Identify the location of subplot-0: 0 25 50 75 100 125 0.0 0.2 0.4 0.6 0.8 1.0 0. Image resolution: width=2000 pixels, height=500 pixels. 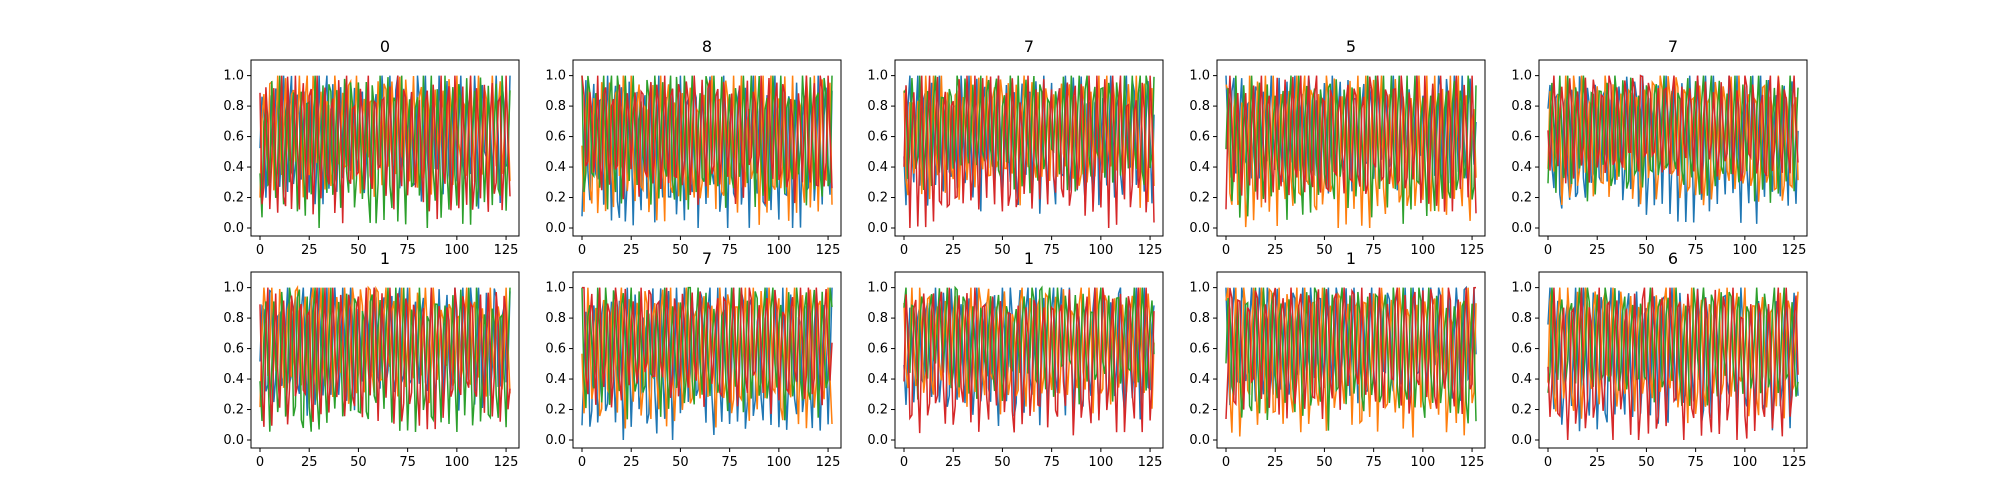
(371, 147).